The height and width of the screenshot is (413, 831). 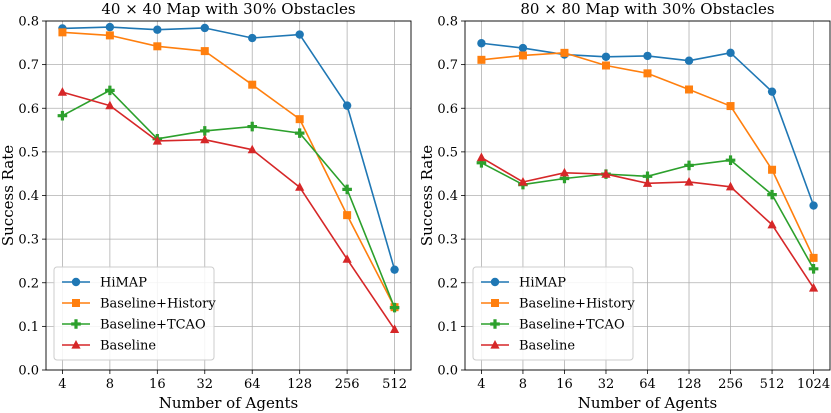 What do you see at coordinates (647, 222) in the screenshot?
I see `series-baseline` at bounding box center [647, 222].